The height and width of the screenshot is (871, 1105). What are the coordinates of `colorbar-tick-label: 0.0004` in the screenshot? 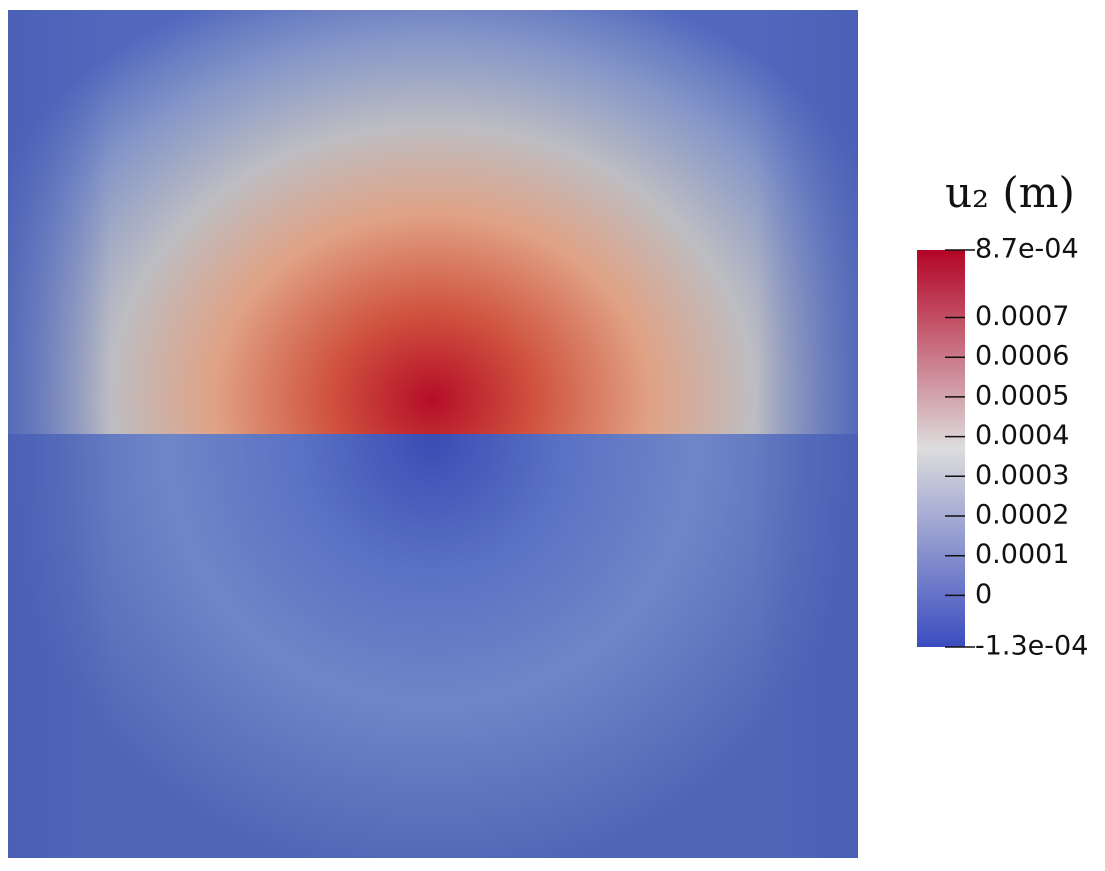 It's located at (1022, 435).